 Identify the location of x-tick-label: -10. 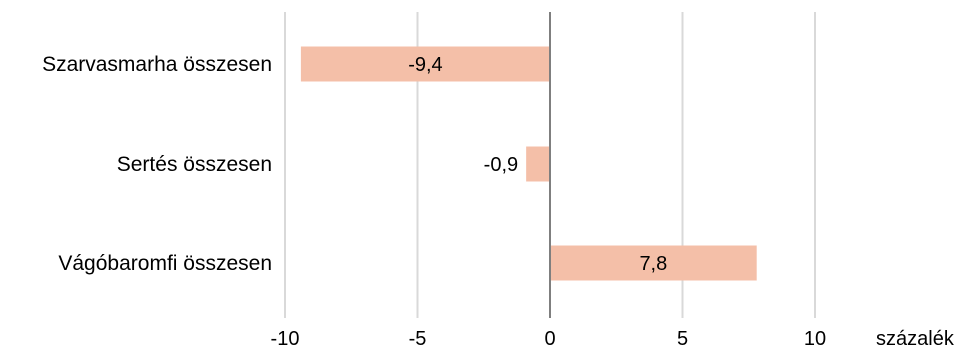
(285, 338).